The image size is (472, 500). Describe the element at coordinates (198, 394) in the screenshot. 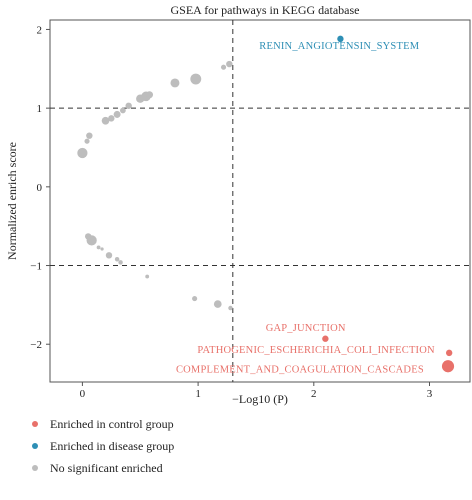

I see `x-tick-label: 1` at that location.